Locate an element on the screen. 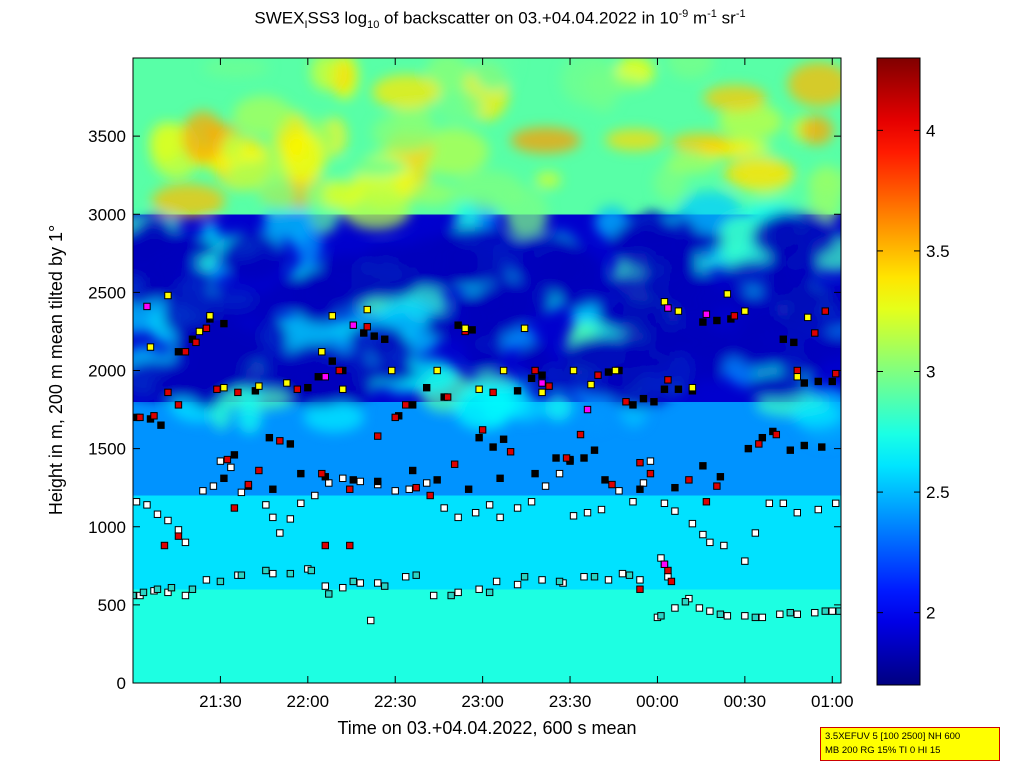 This screenshot has width=1023, height=767. colorbar-ticks: 2 2.5 3 3.5 4 is located at coordinates (913, 372).